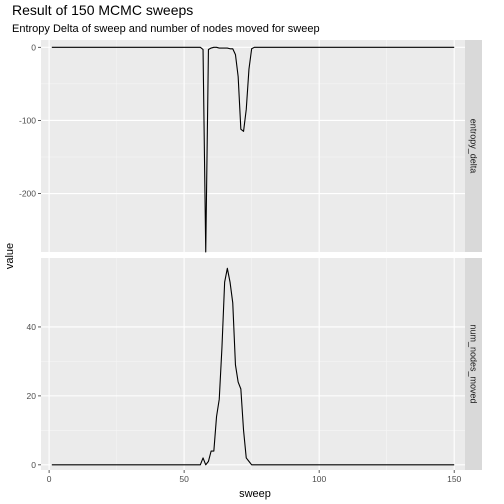 The image size is (504, 504). Describe the element at coordinates (454, 479) in the screenshot. I see `x-tick-label: 150` at that location.